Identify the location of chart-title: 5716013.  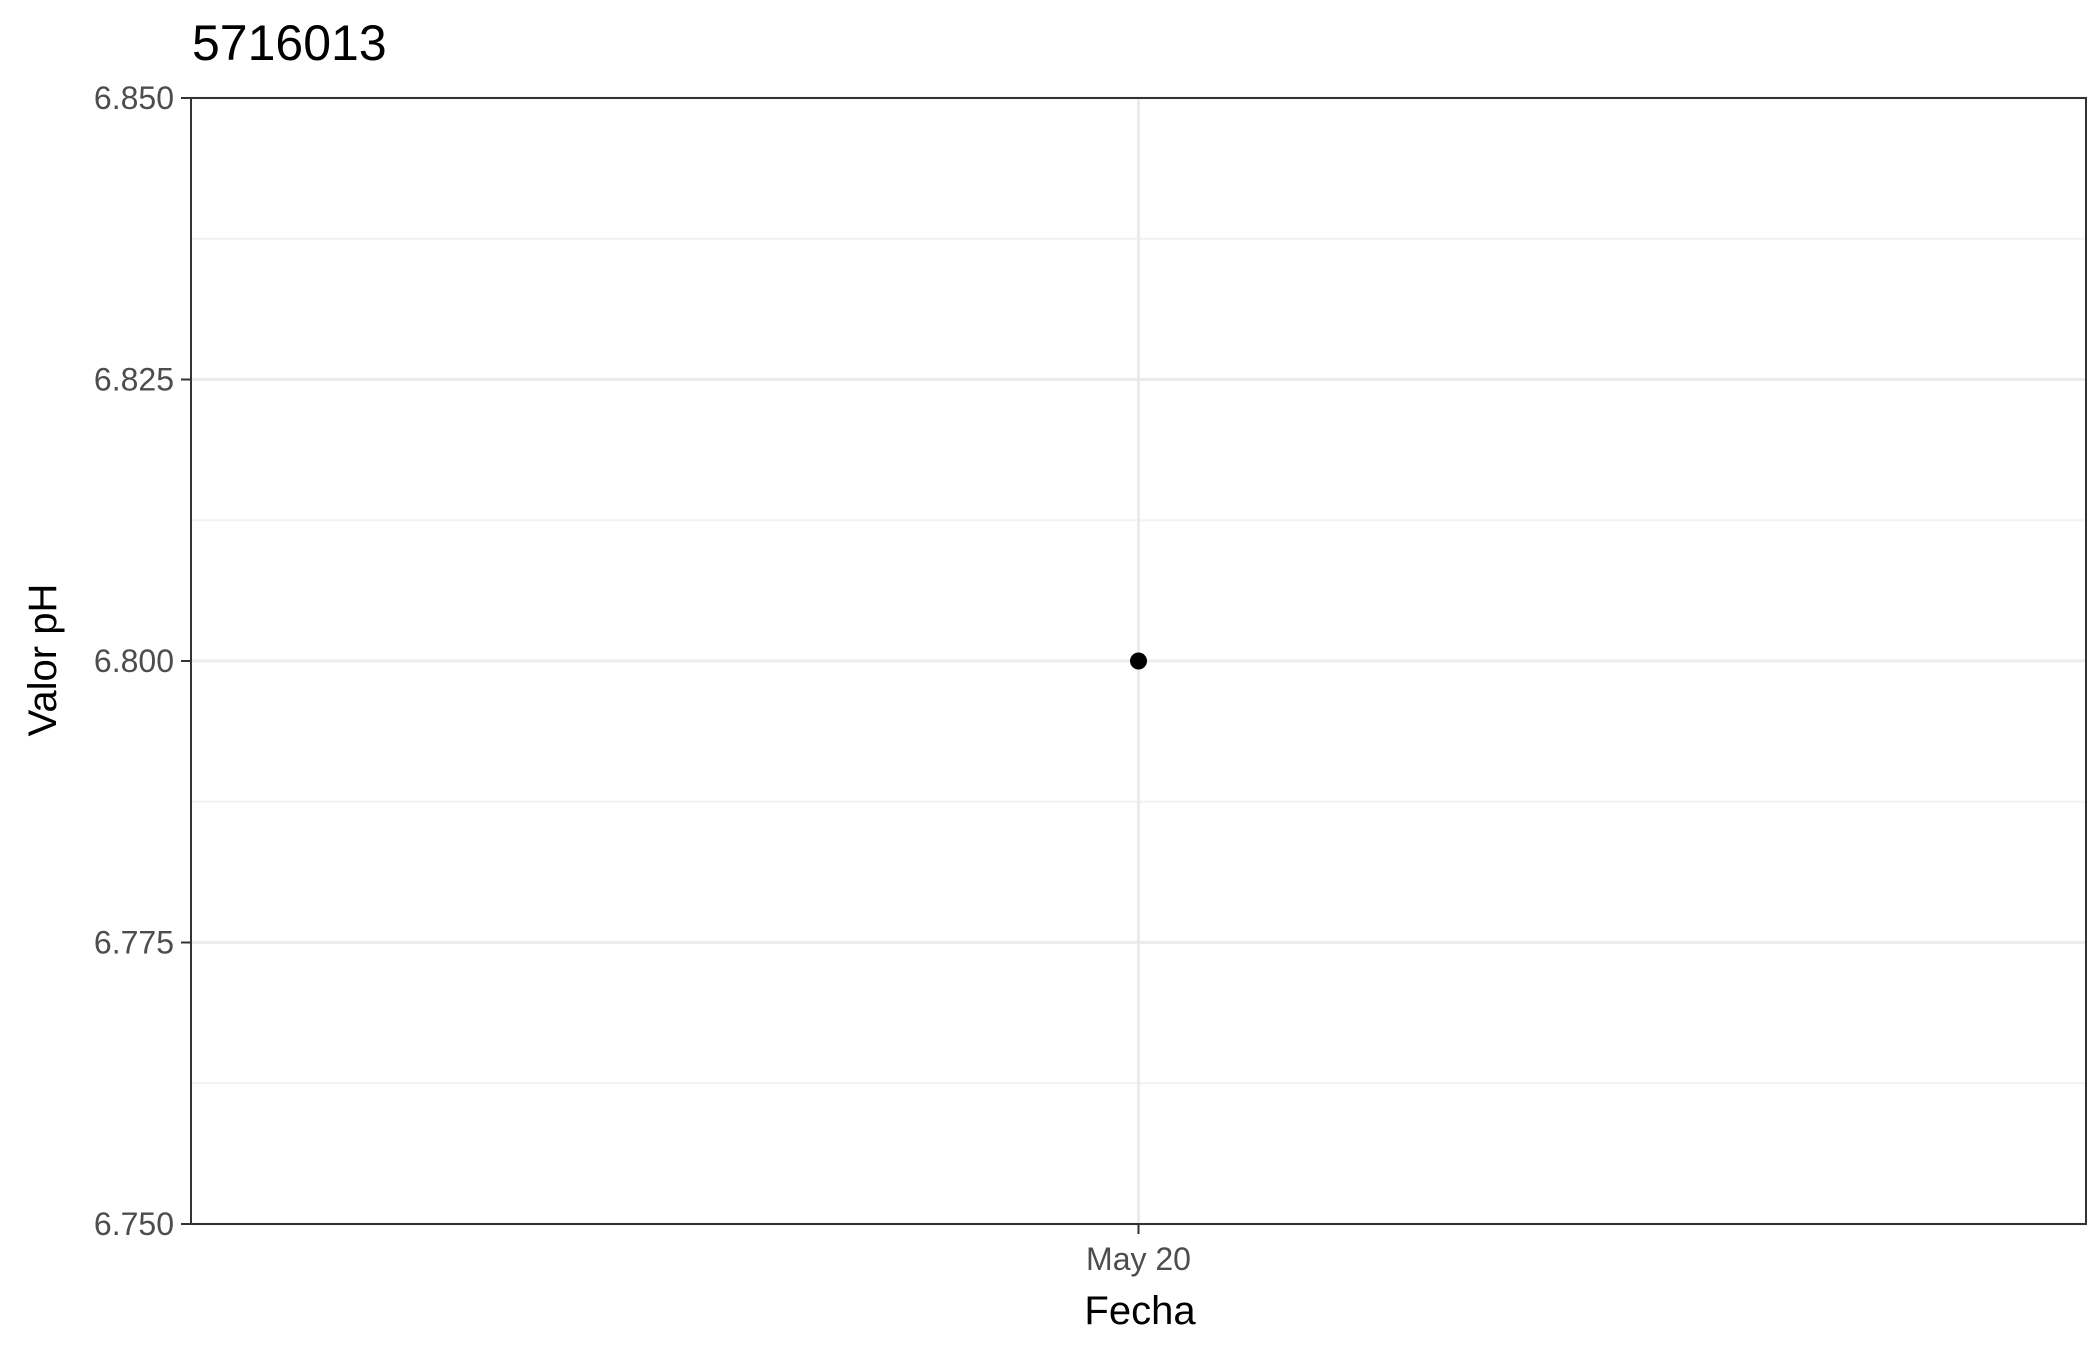
(289, 43).